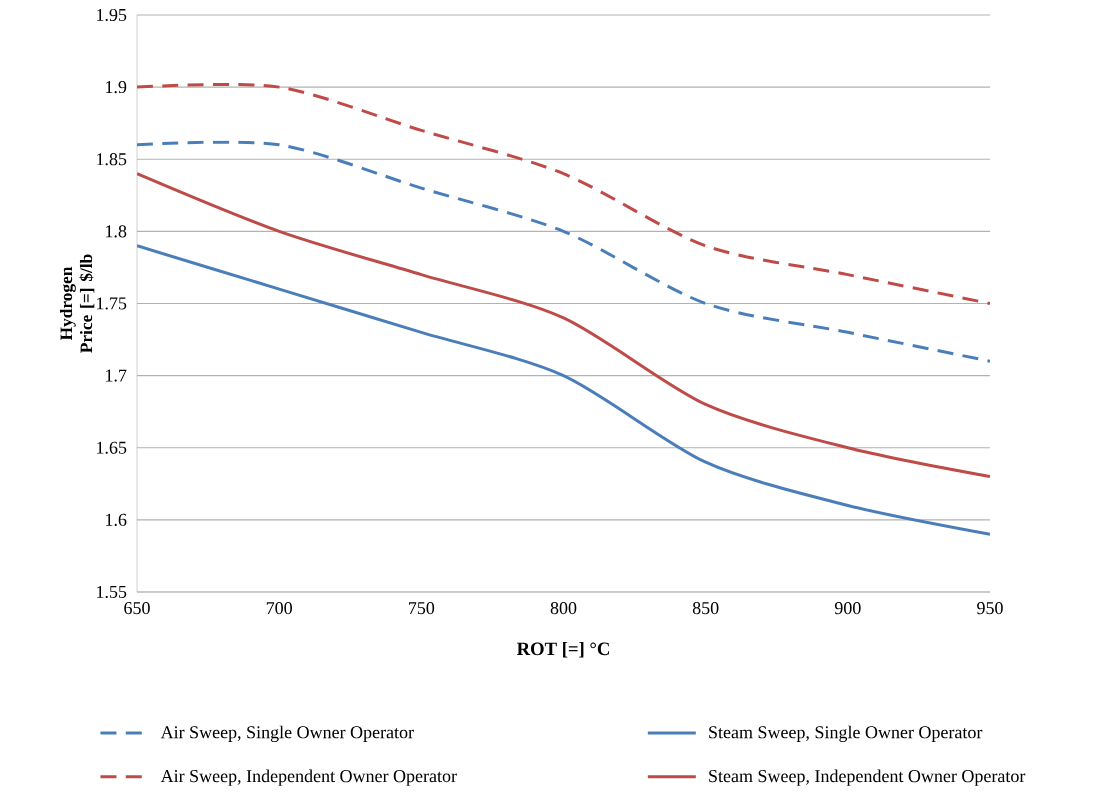 This screenshot has width=1101, height=806. I want to click on legend-label: Air Sweep, Single Owner Operator, so click(287, 734).